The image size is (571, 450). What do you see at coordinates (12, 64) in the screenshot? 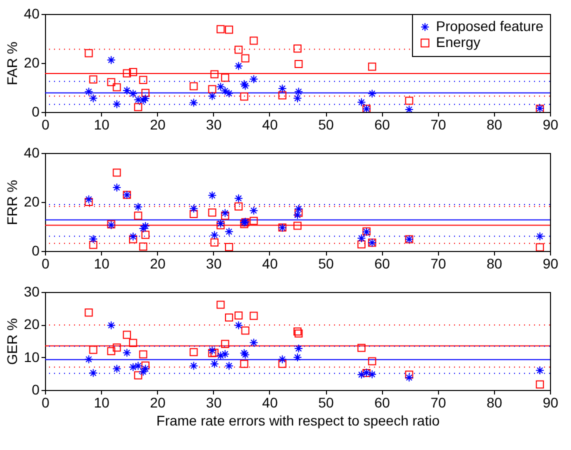
I see `y-axis-title: FAR %` at bounding box center [12, 64].